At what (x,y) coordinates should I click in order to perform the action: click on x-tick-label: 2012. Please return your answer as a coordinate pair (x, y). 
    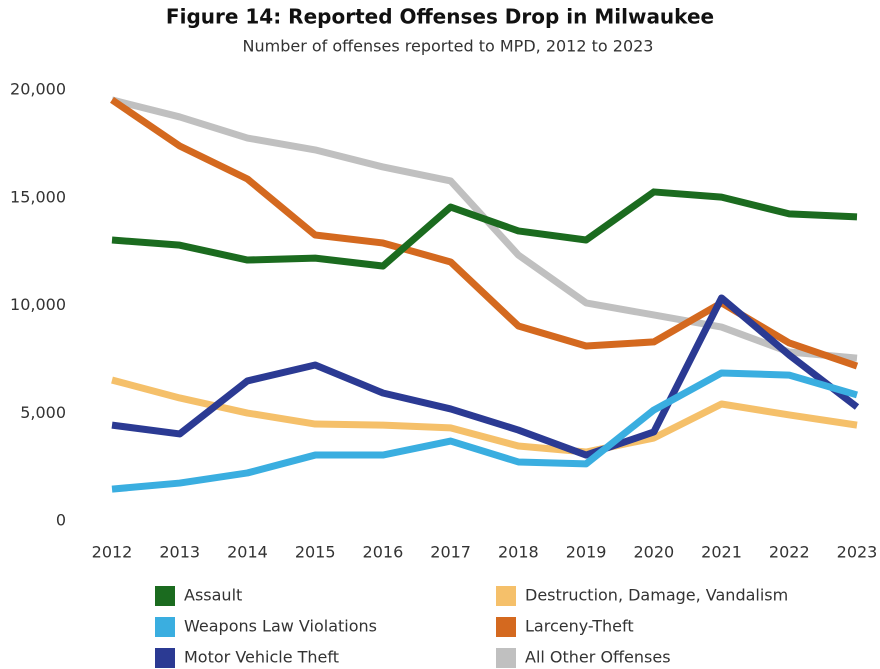
    Looking at the image, I should click on (112, 552).